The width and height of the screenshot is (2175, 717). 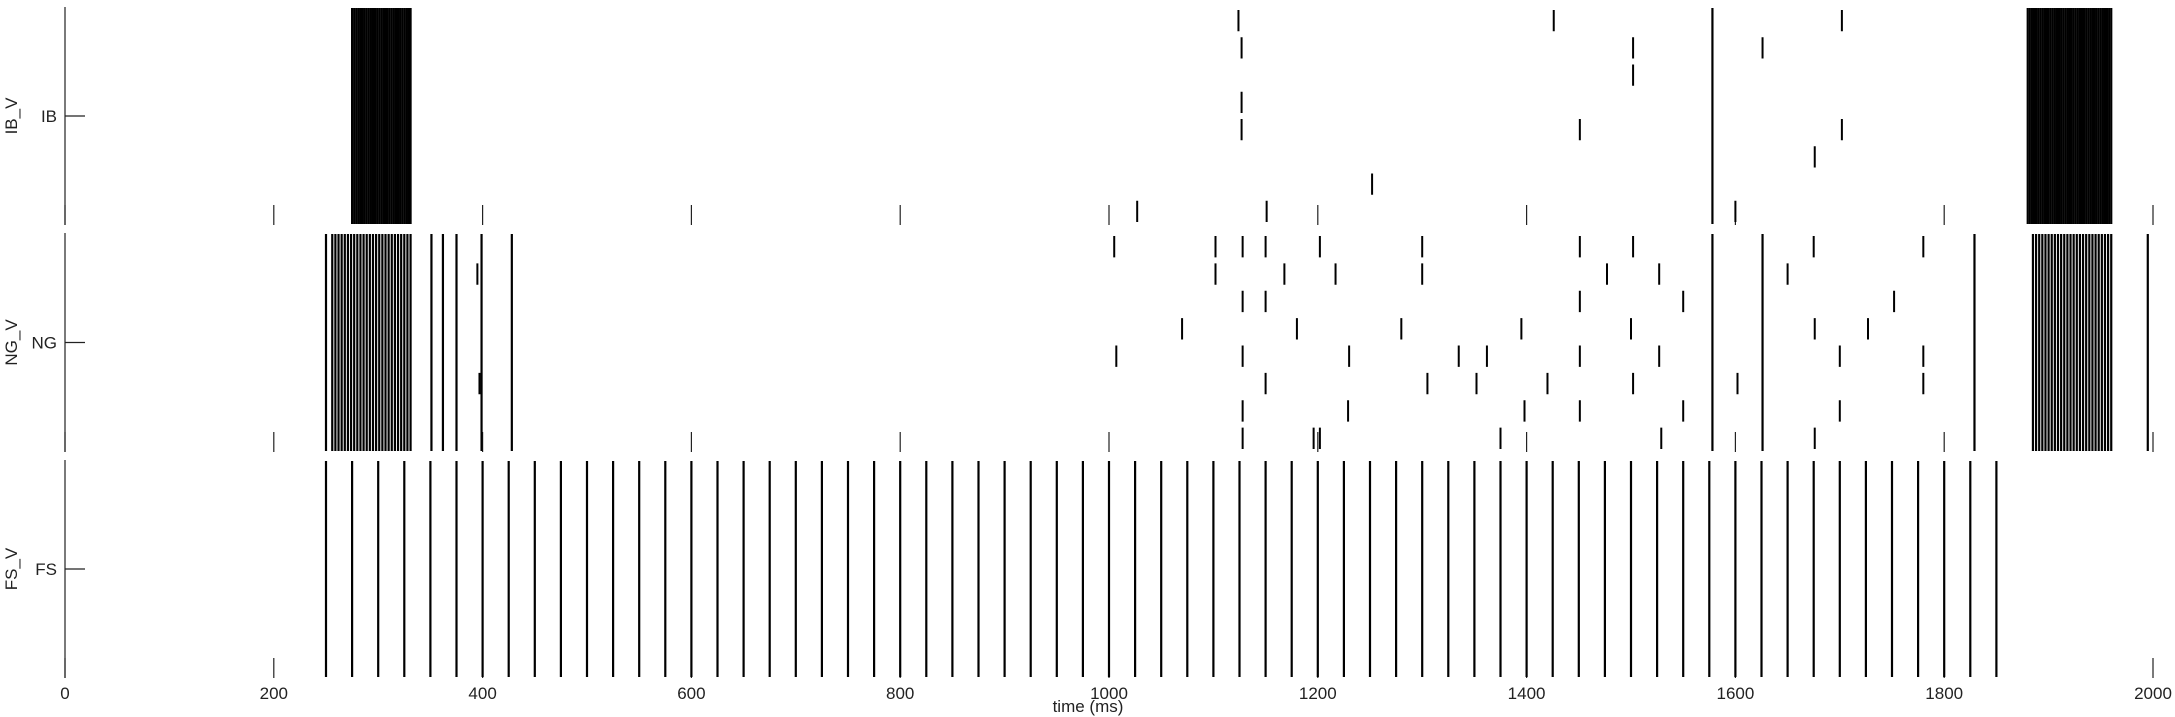 I want to click on y-tick-label: NG, so click(x=45, y=343).